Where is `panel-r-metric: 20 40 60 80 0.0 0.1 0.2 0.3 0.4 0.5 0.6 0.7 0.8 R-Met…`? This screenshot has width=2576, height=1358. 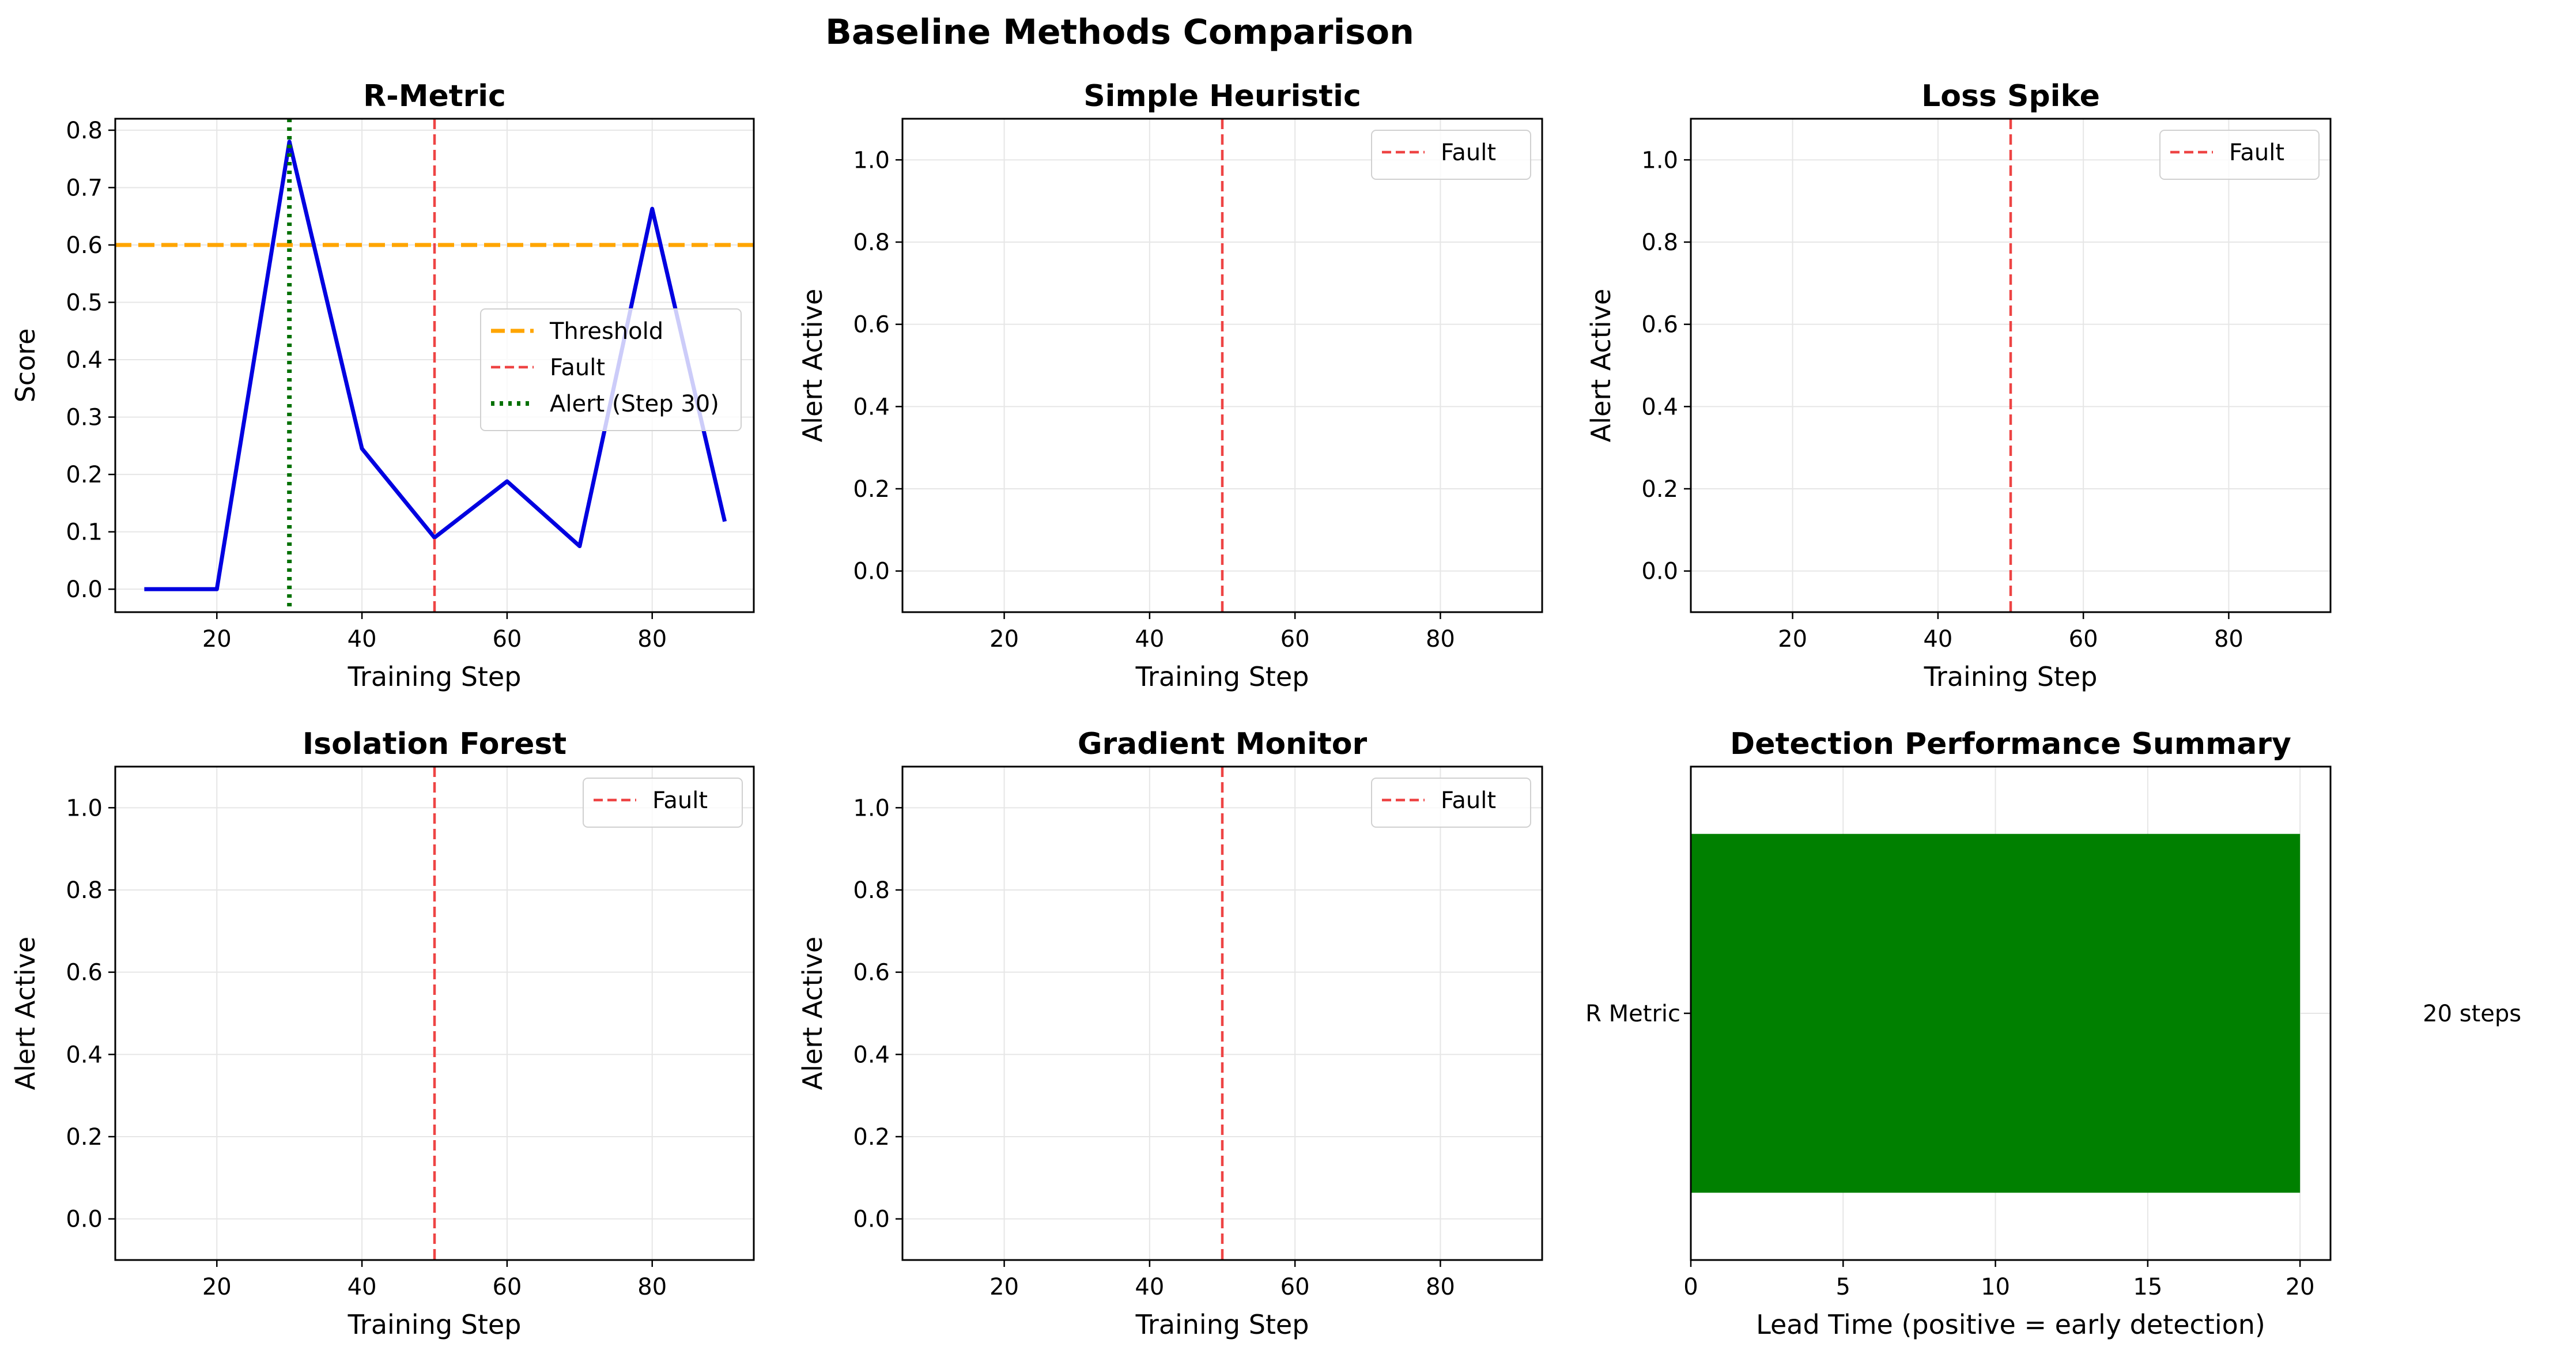 panel-r-metric: 20 40 60 80 0.0 0.1 0.2 0.3 0.4 0.5 0.6 0.7 0.8 R-Met… is located at coordinates (382, 386).